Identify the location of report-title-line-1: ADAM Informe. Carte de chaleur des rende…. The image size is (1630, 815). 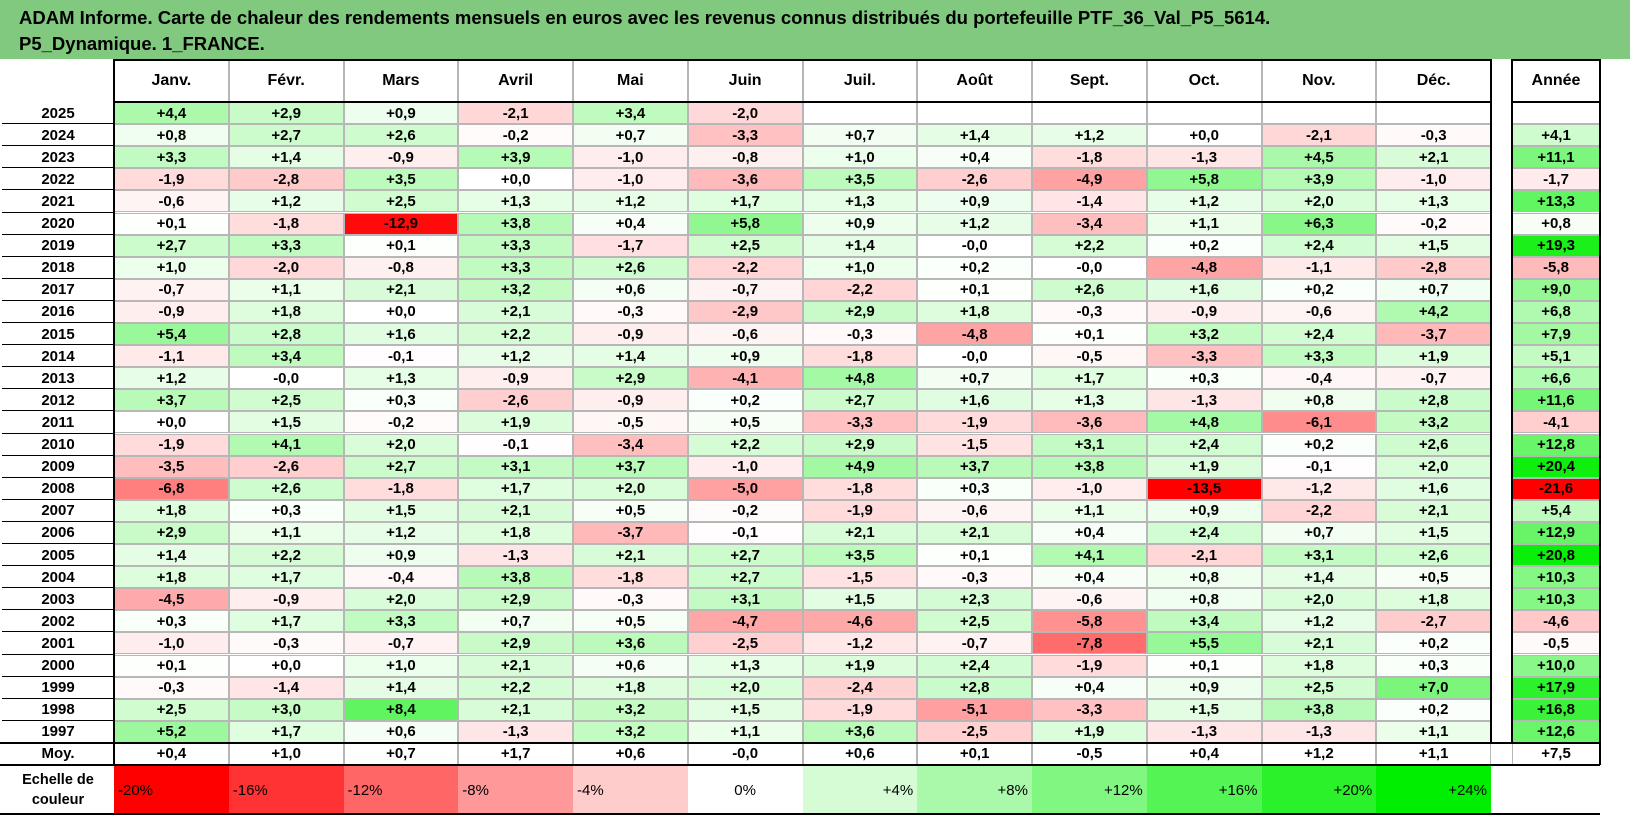
(645, 17).